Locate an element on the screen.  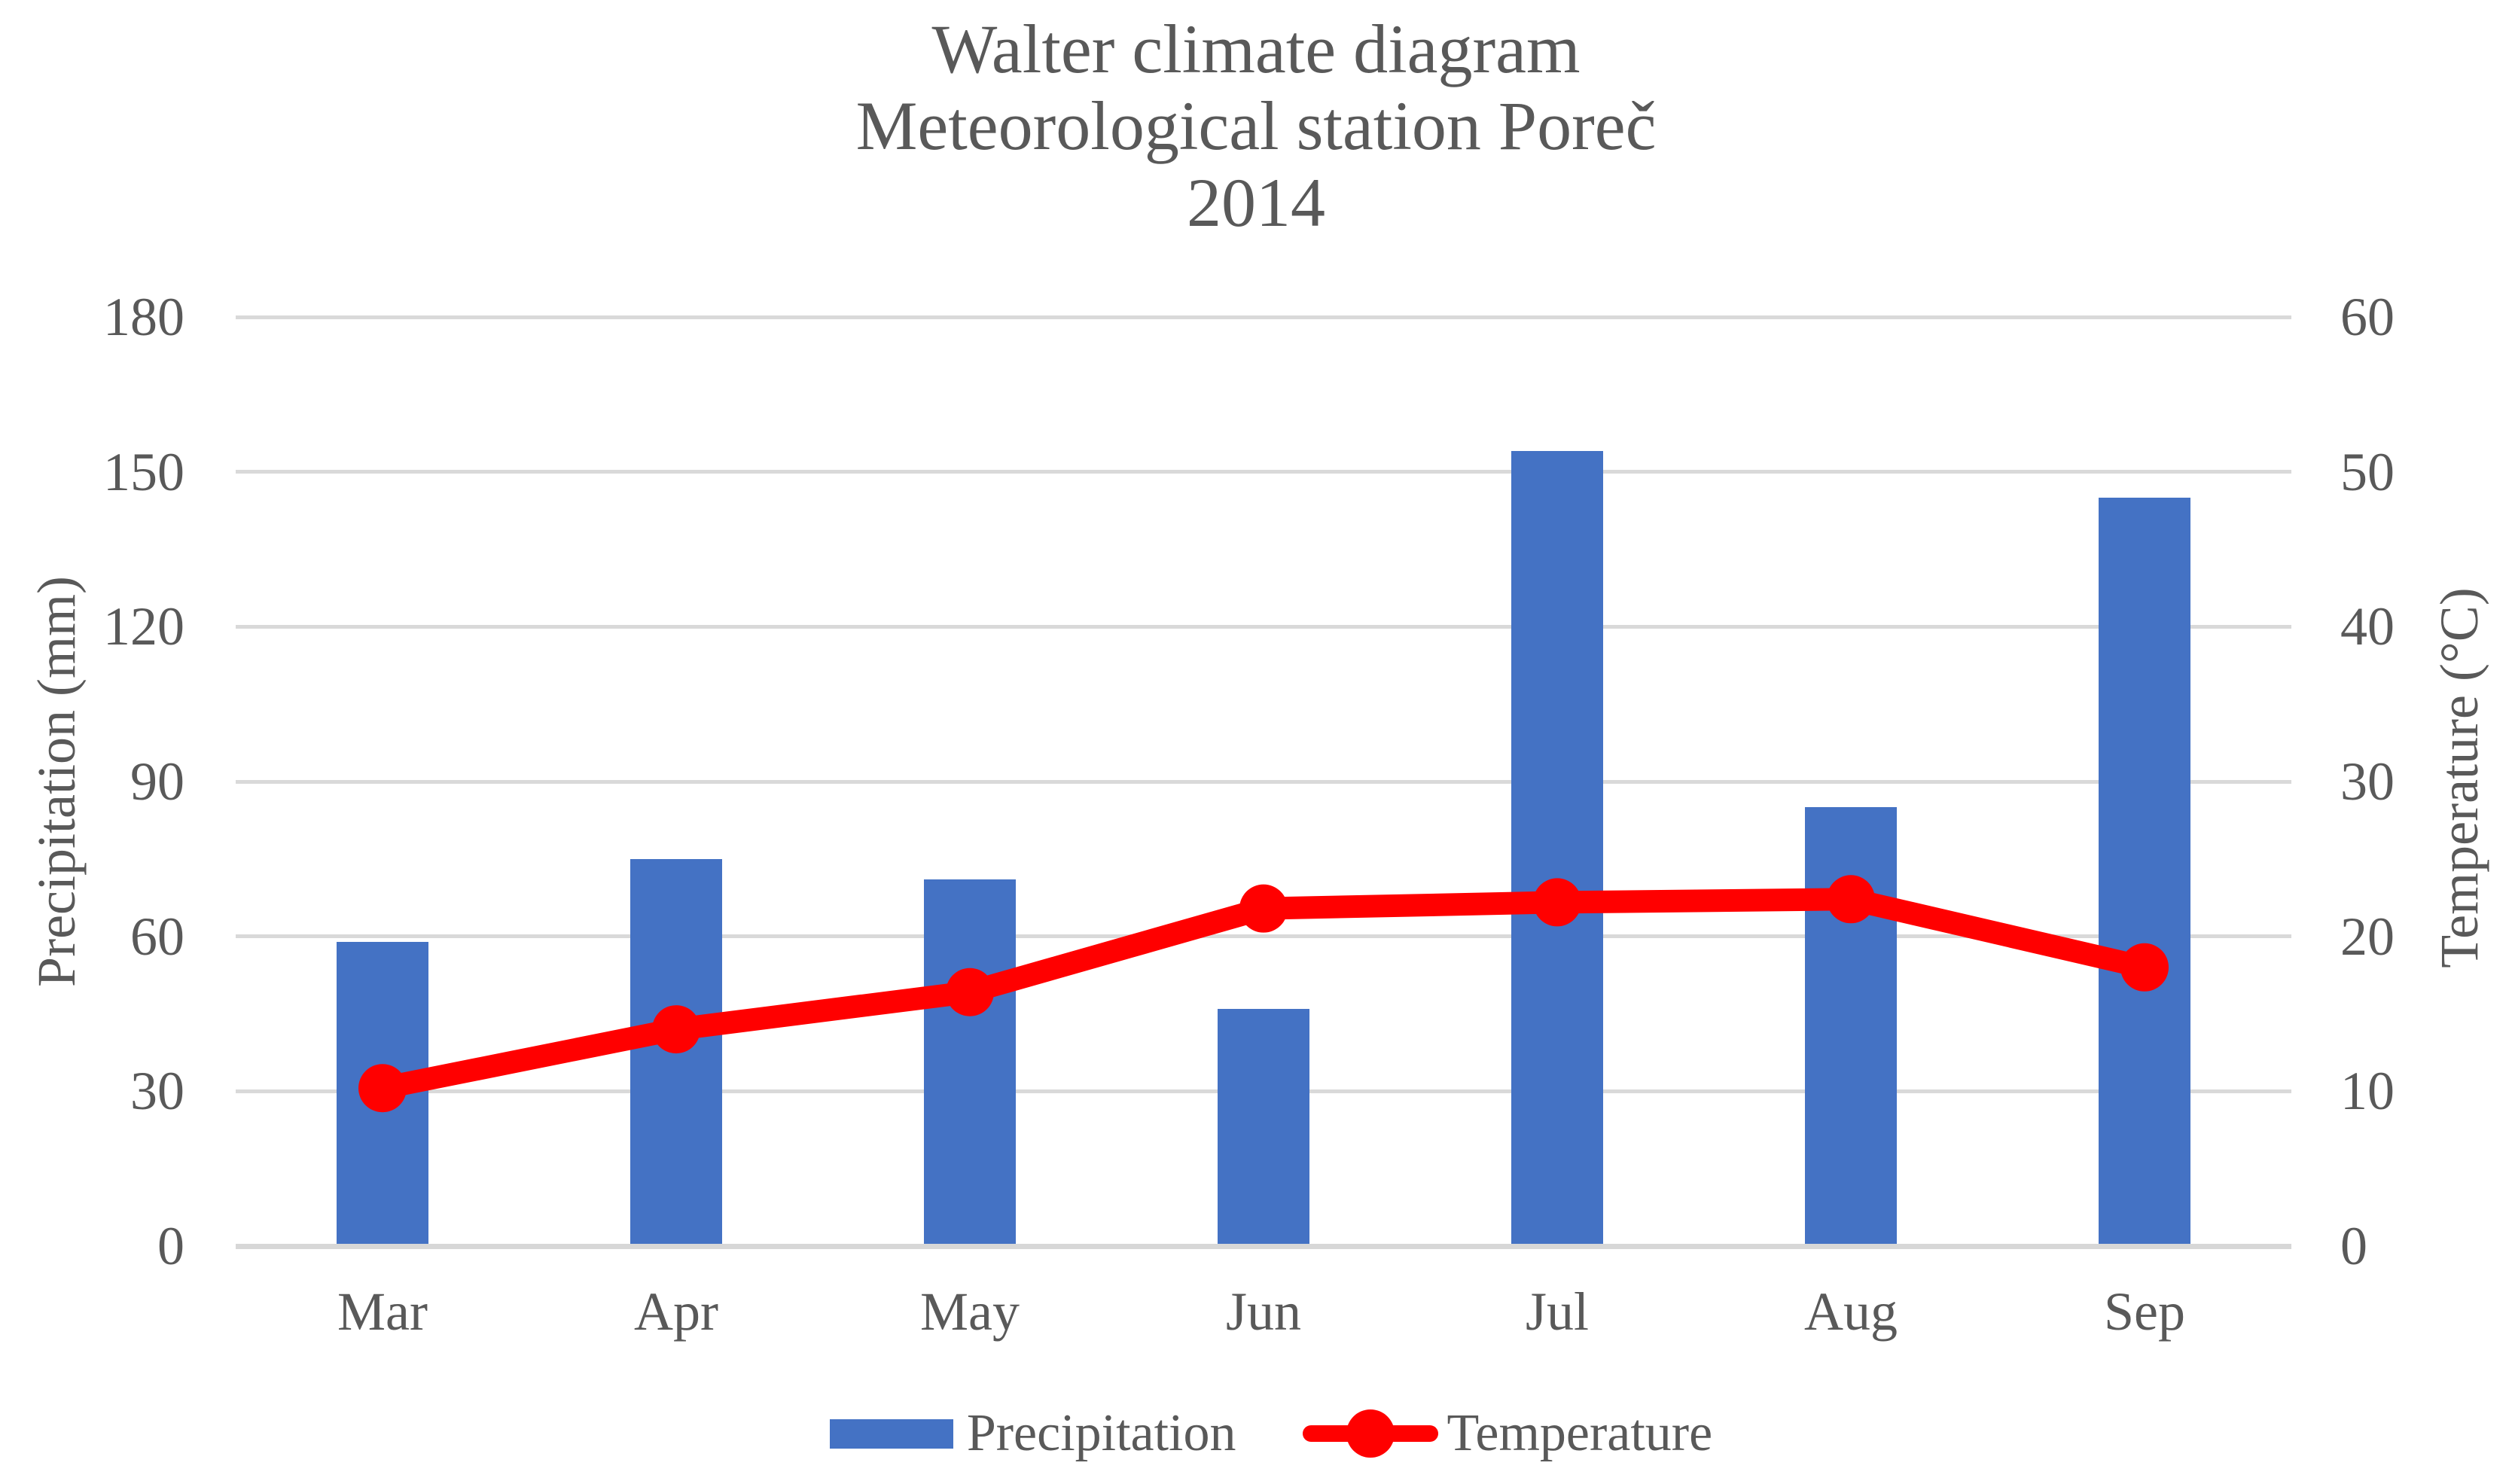
temperature-dot-icon is located at coordinates (1370, 1433).